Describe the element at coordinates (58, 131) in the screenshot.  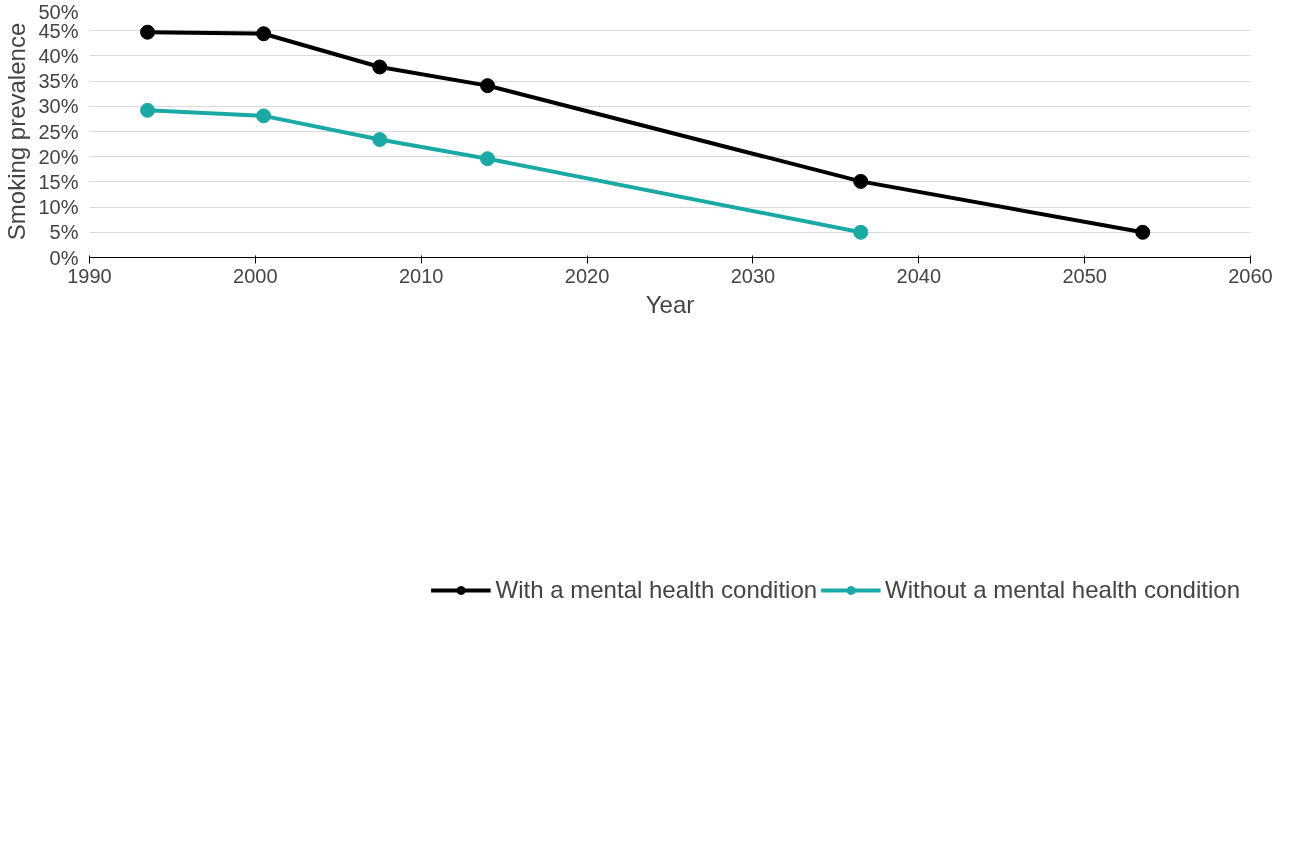
I see `y-tick-label: 25%` at that location.